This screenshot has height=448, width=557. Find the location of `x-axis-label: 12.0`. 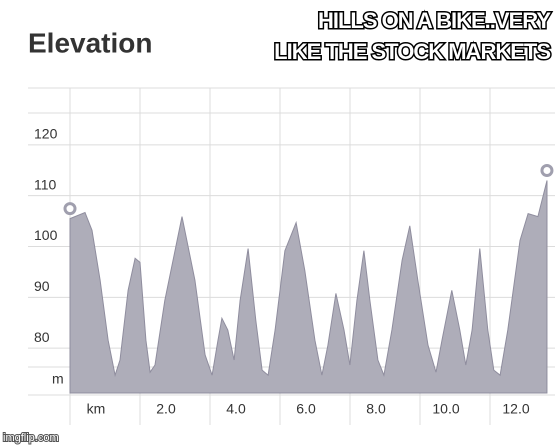

x-axis-label: 12.0 is located at coordinates (515, 409).